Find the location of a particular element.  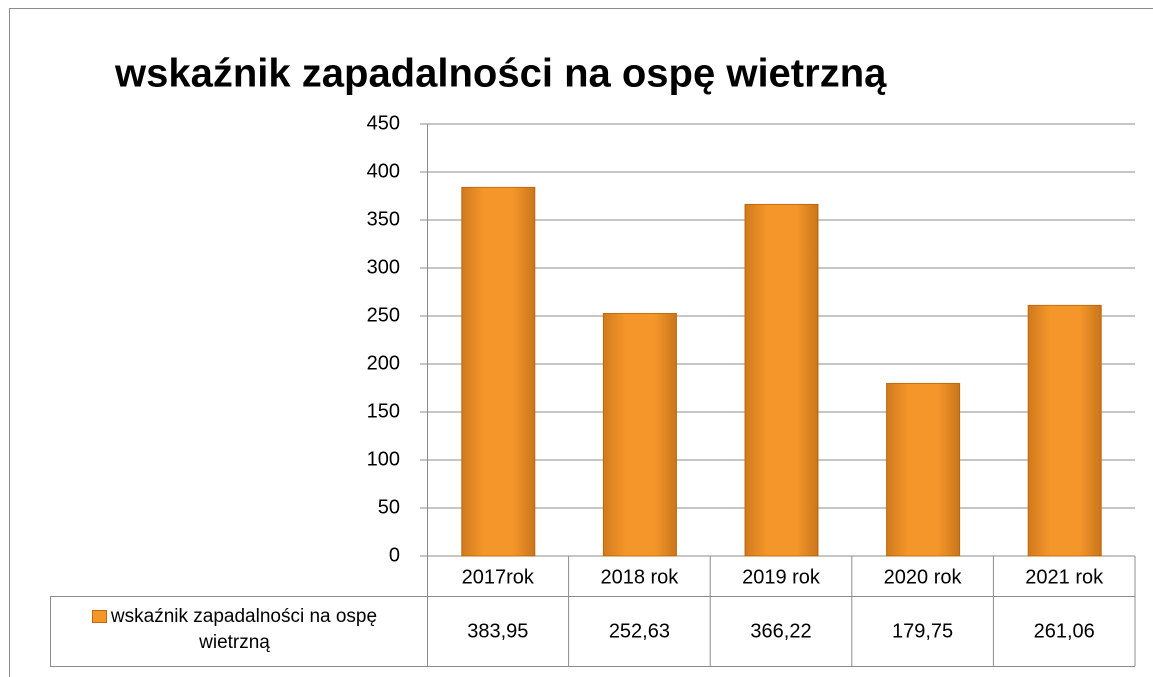

chart-title: wskaźnik zapadalności na ospę wietrzną is located at coordinates (500, 74).